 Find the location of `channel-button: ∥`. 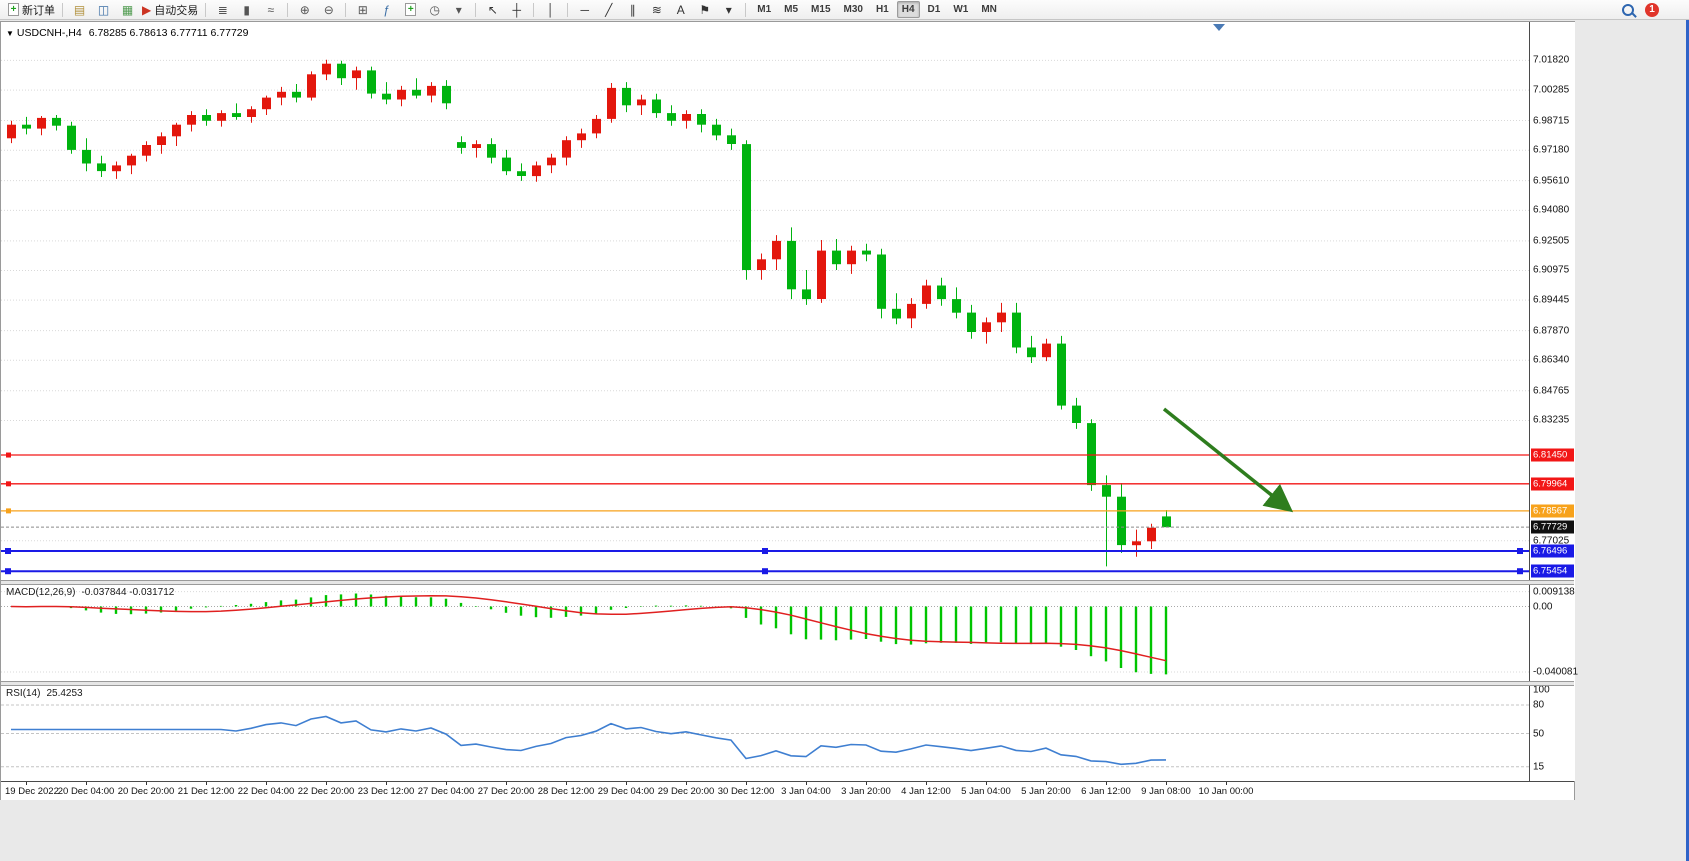

channel-button: ∥ is located at coordinates (632, 9).